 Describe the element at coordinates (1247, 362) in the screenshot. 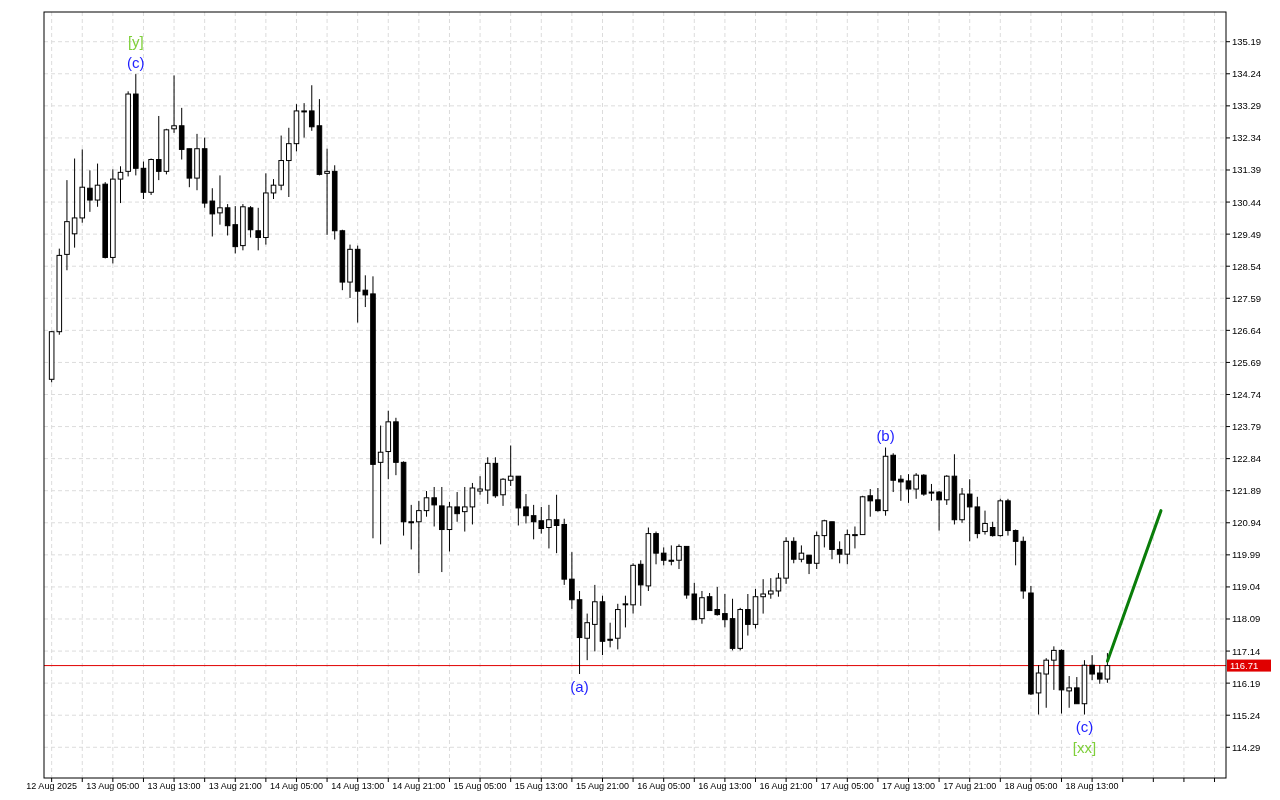

I see `y-tick-label: 125.69` at that location.